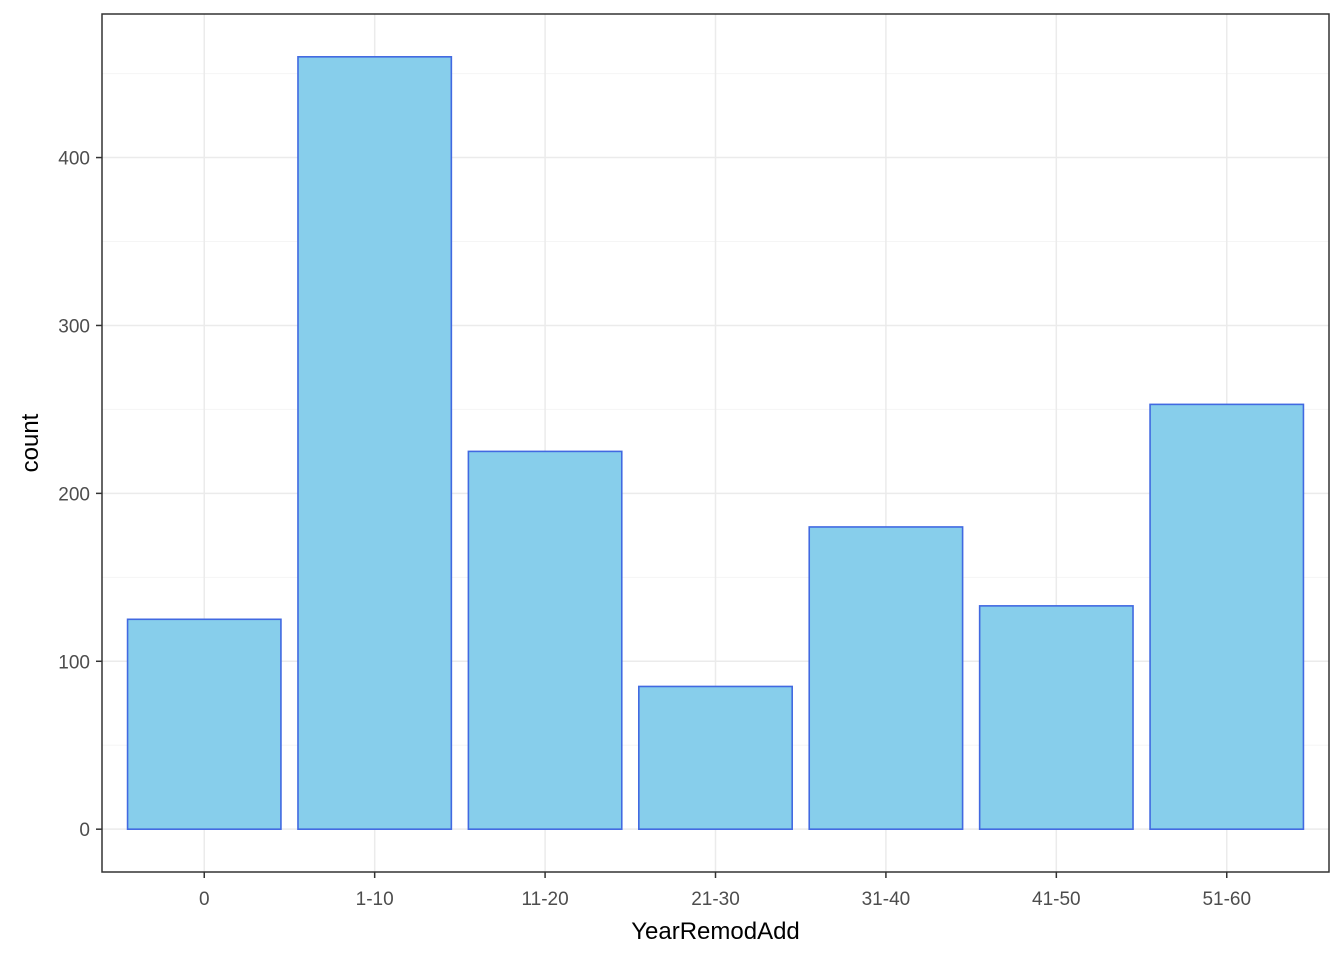 This screenshot has height=960, width=1344. What do you see at coordinates (886, 899) in the screenshot?
I see `x-tick-label: 31-40` at bounding box center [886, 899].